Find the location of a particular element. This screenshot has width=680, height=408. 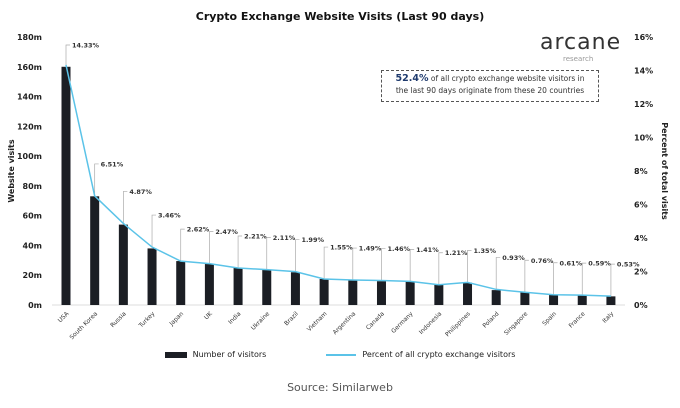

arcane-logo: arcane is located at coordinates (581, 42).